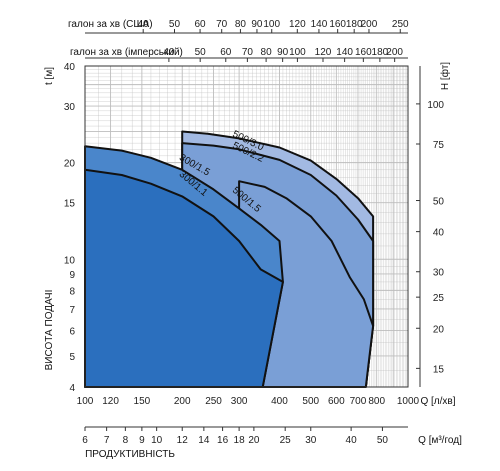 The width and height of the screenshot is (500, 471). I want to click on ft-tick-label: 75, so click(439, 145).